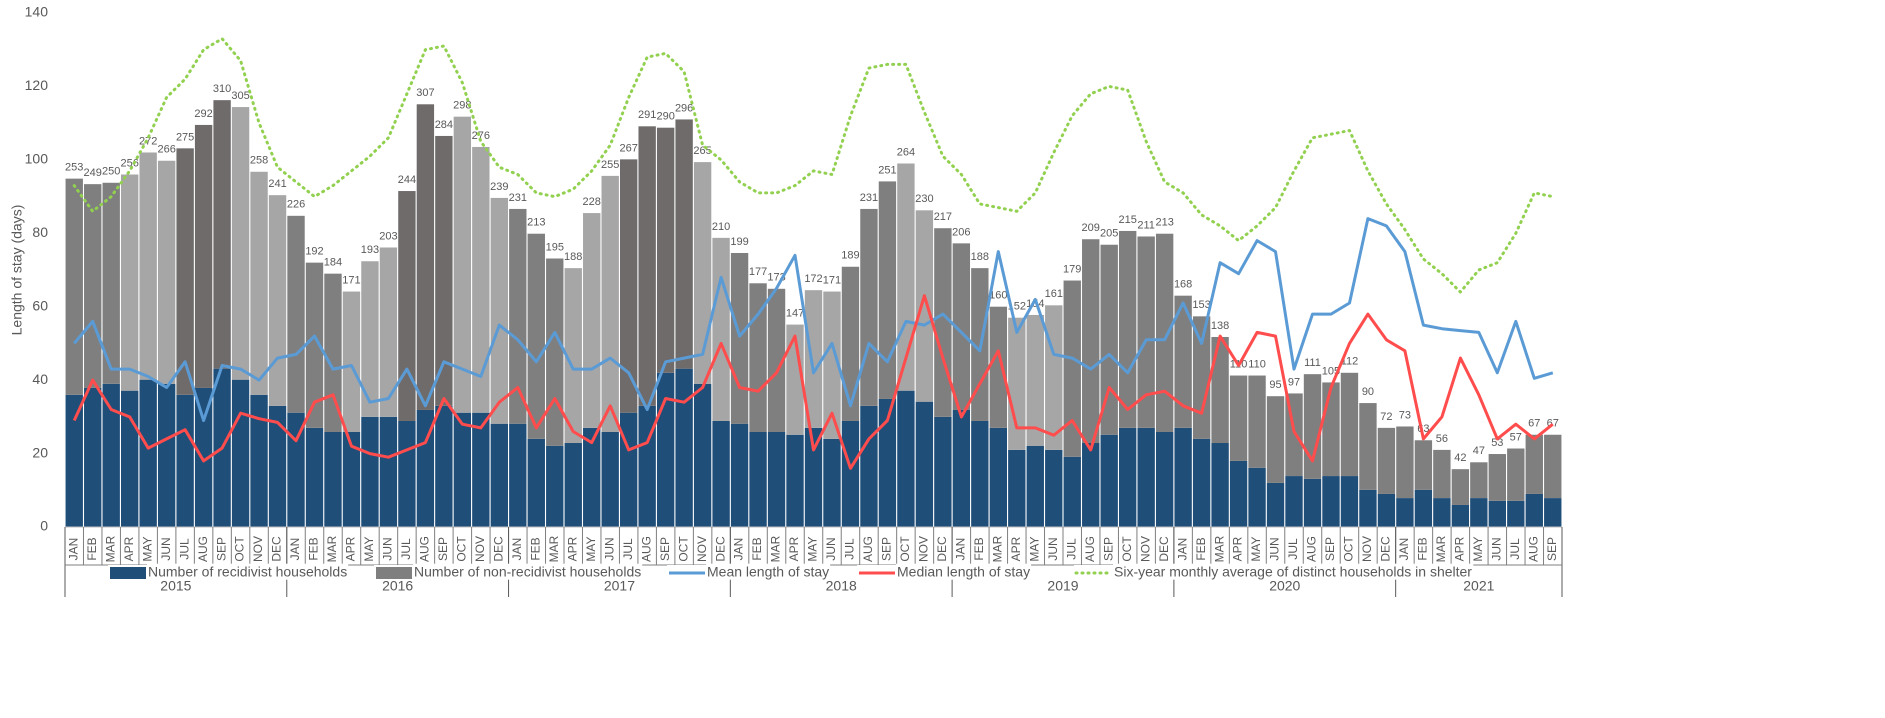 The image size is (1885, 718). I want to click on bar-total-label: 53, so click(1497, 443).